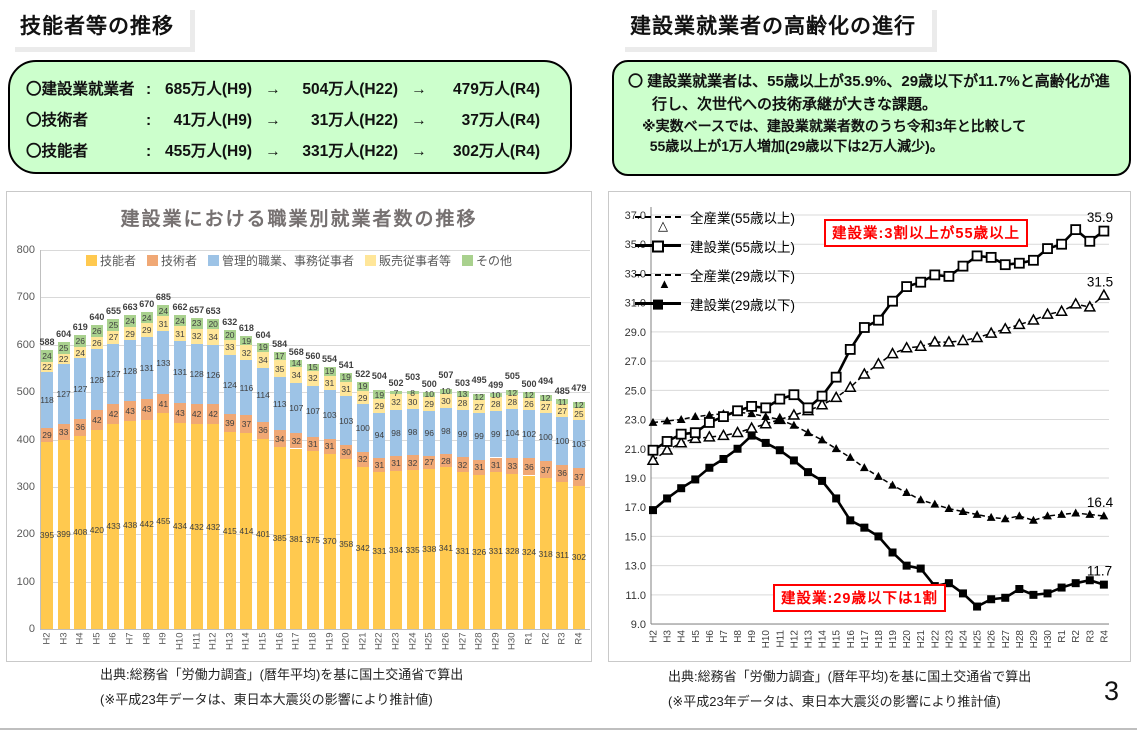 The height and width of the screenshot is (730, 1137). What do you see at coordinates (446, 430) in the screenshot?
I see `bar-segment-label: 98` at bounding box center [446, 430].